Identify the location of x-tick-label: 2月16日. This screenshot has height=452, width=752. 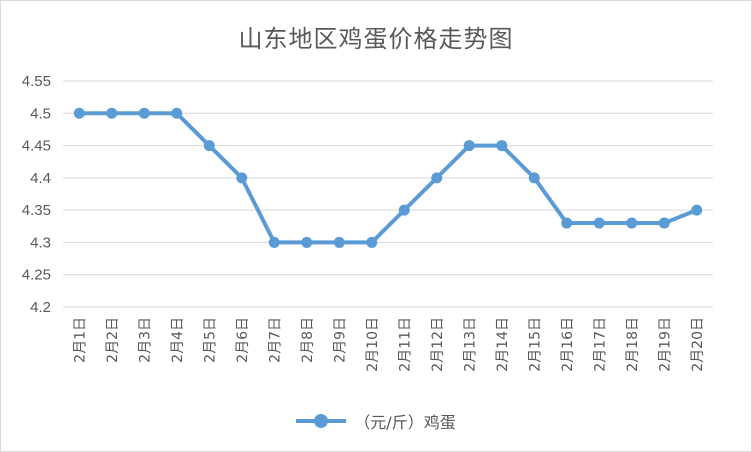
(568, 344).